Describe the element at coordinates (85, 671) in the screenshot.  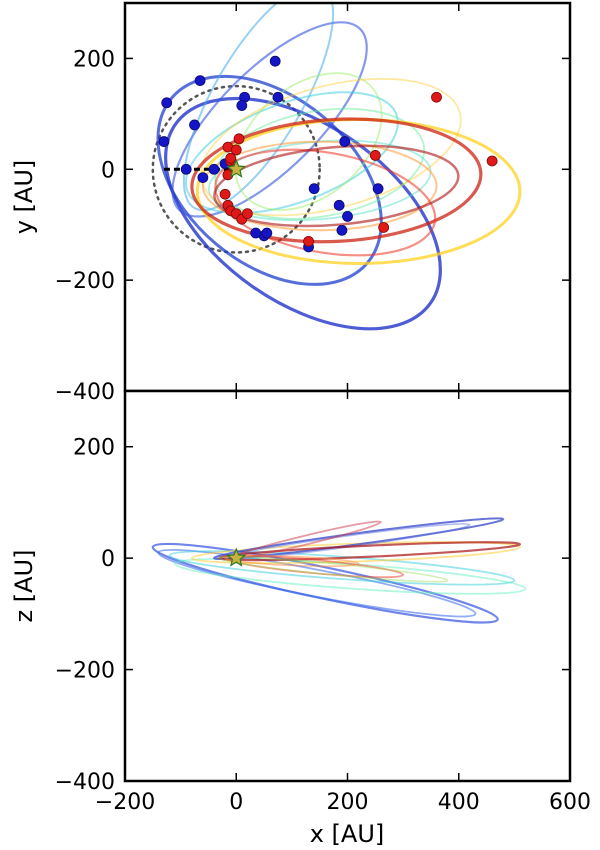
I see `bottom-y-tick-label: −200` at that location.